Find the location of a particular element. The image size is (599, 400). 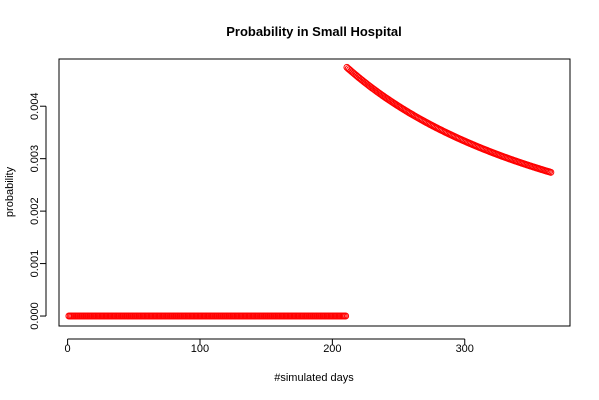

y-tick-label: 0.004 is located at coordinates (35, 106).